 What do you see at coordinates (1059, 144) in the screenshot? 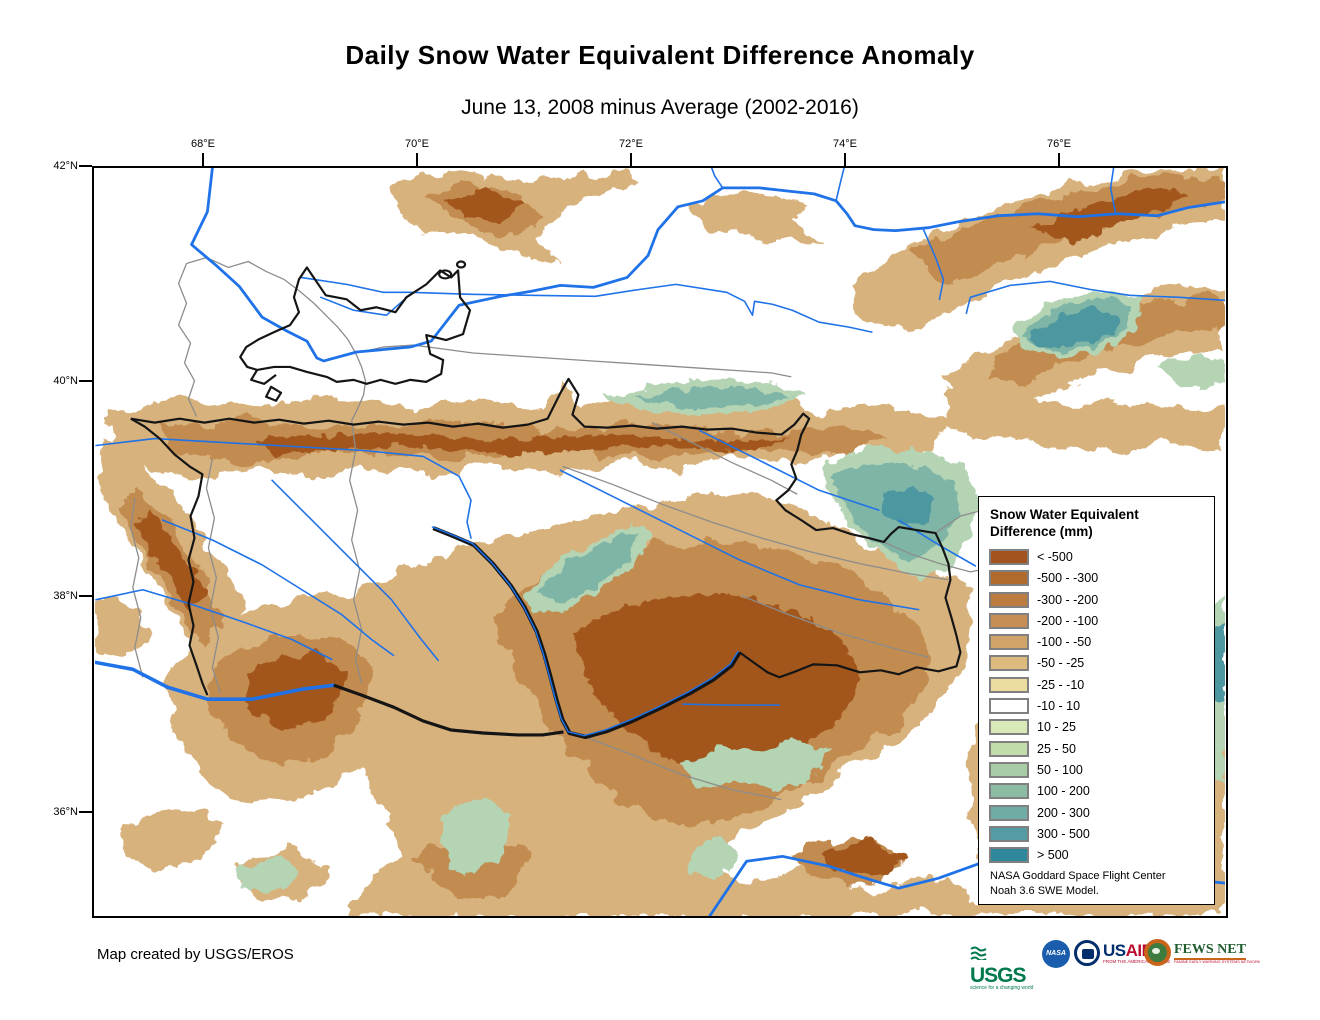
I see `lon-label-76e: 76°E` at bounding box center [1059, 144].